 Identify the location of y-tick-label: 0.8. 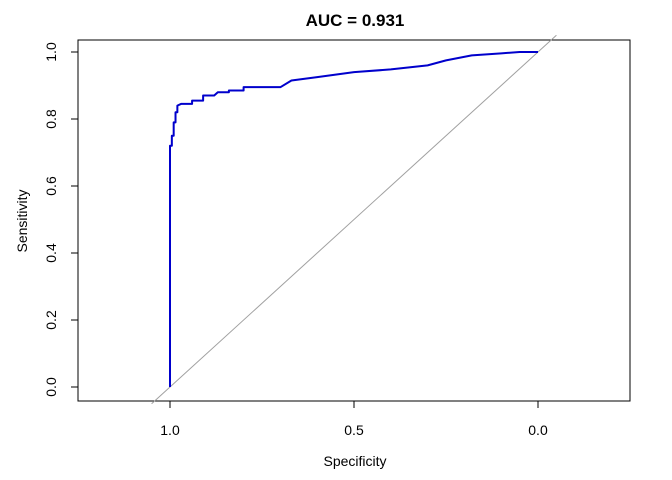
(51, 119).